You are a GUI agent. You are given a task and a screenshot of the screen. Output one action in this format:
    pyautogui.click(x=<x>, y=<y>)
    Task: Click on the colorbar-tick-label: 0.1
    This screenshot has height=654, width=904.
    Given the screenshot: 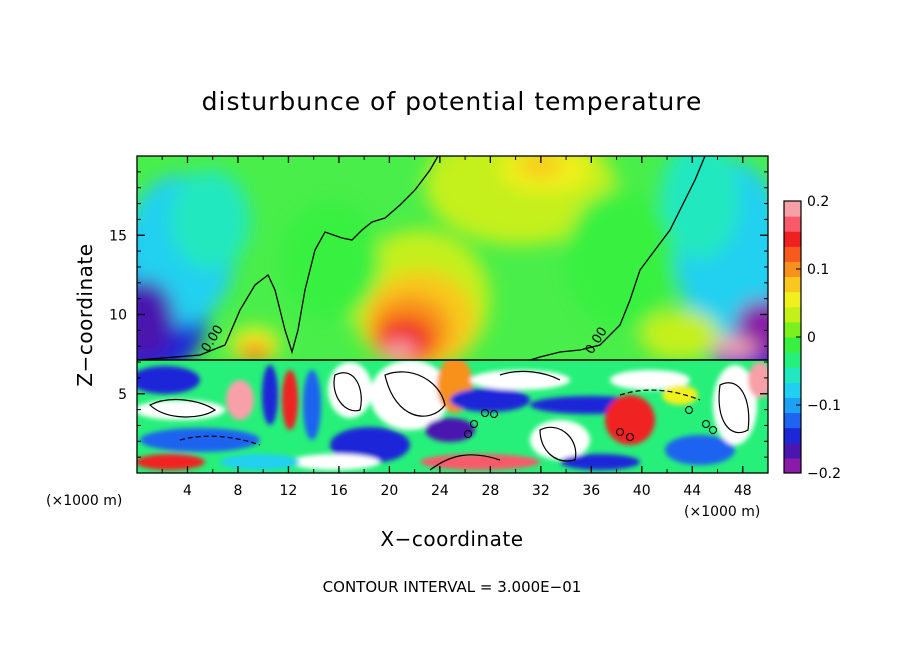 What is the action you would take?
    pyautogui.click(x=818, y=270)
    